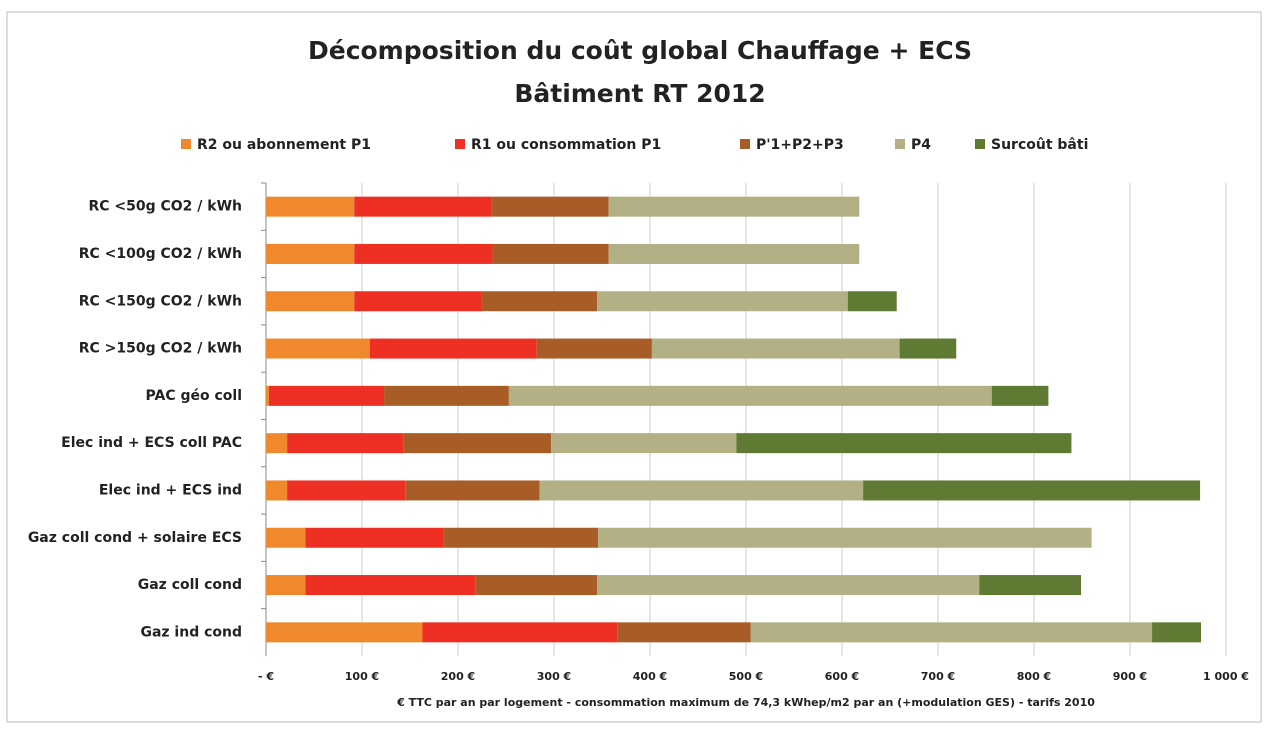  Describe the element at coordinates (266, 676) in the screenshot. I see `x-tick-label: - €` at that location.